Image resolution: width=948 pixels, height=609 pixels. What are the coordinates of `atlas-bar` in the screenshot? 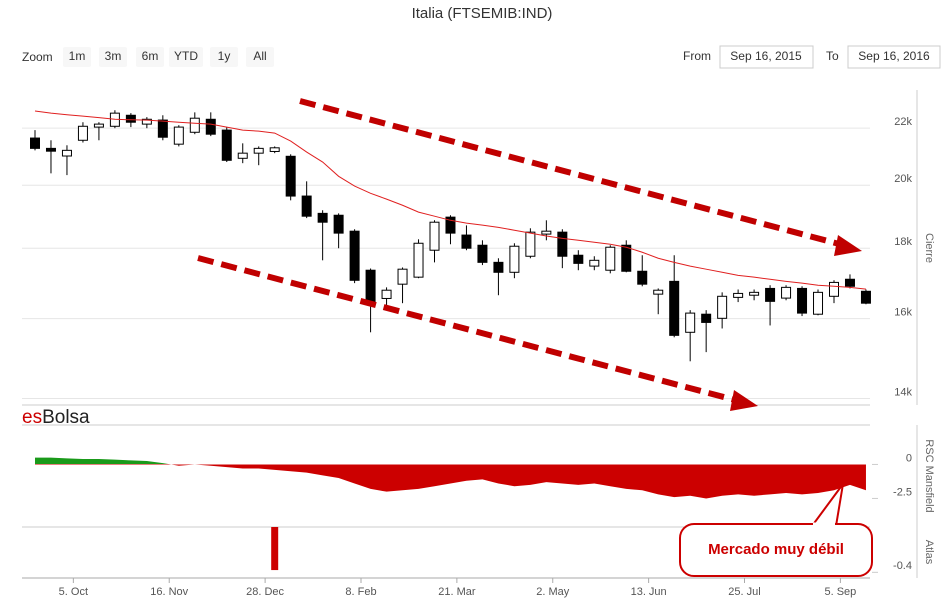 It's located at (275, 549).